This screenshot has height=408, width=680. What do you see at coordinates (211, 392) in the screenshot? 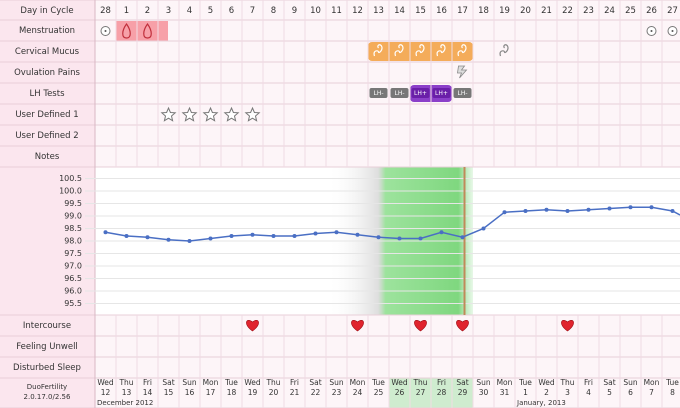
I see `date: 17` at bounding box center [211, 392].